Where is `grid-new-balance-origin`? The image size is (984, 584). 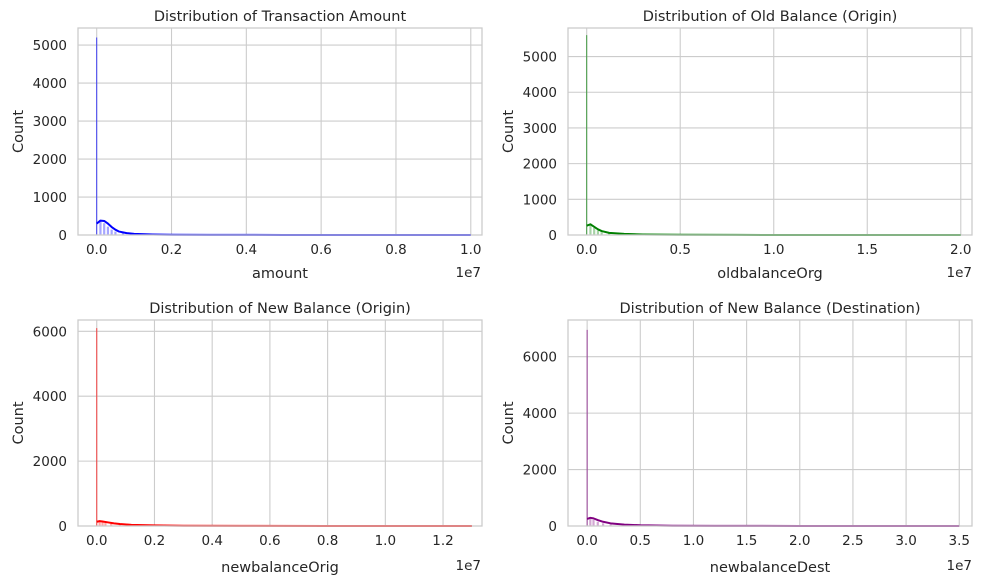 grid-new-balance-origin is located at coordinates (280, 423).